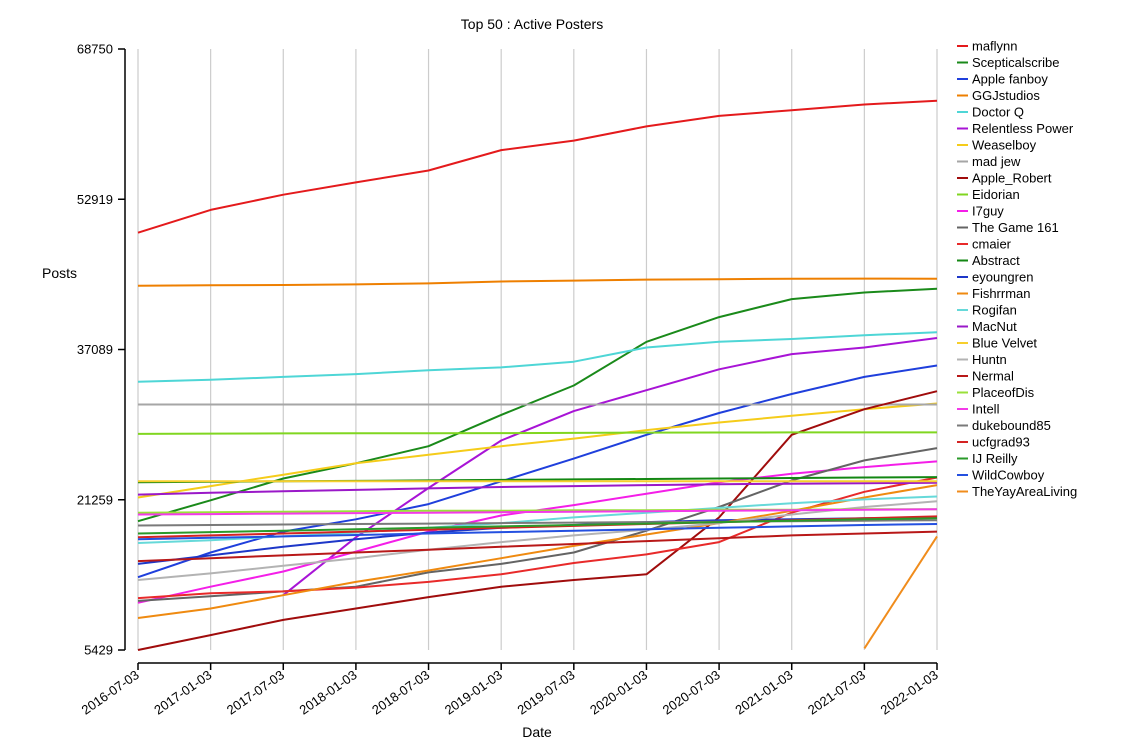 The image size is (1125, 750). Describe the element at coordinates (545, 692) in the screenshot. I see `x-tick-label: 2019-07-03` at that location.